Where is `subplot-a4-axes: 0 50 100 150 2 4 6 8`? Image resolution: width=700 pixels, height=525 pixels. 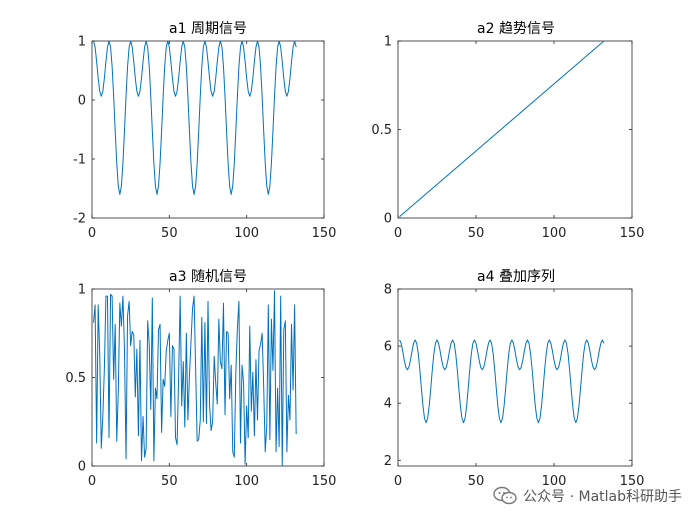
subplot-a4-axes: 0 50 100 150 2 4 6 8 is located at coordinates (514, 386).